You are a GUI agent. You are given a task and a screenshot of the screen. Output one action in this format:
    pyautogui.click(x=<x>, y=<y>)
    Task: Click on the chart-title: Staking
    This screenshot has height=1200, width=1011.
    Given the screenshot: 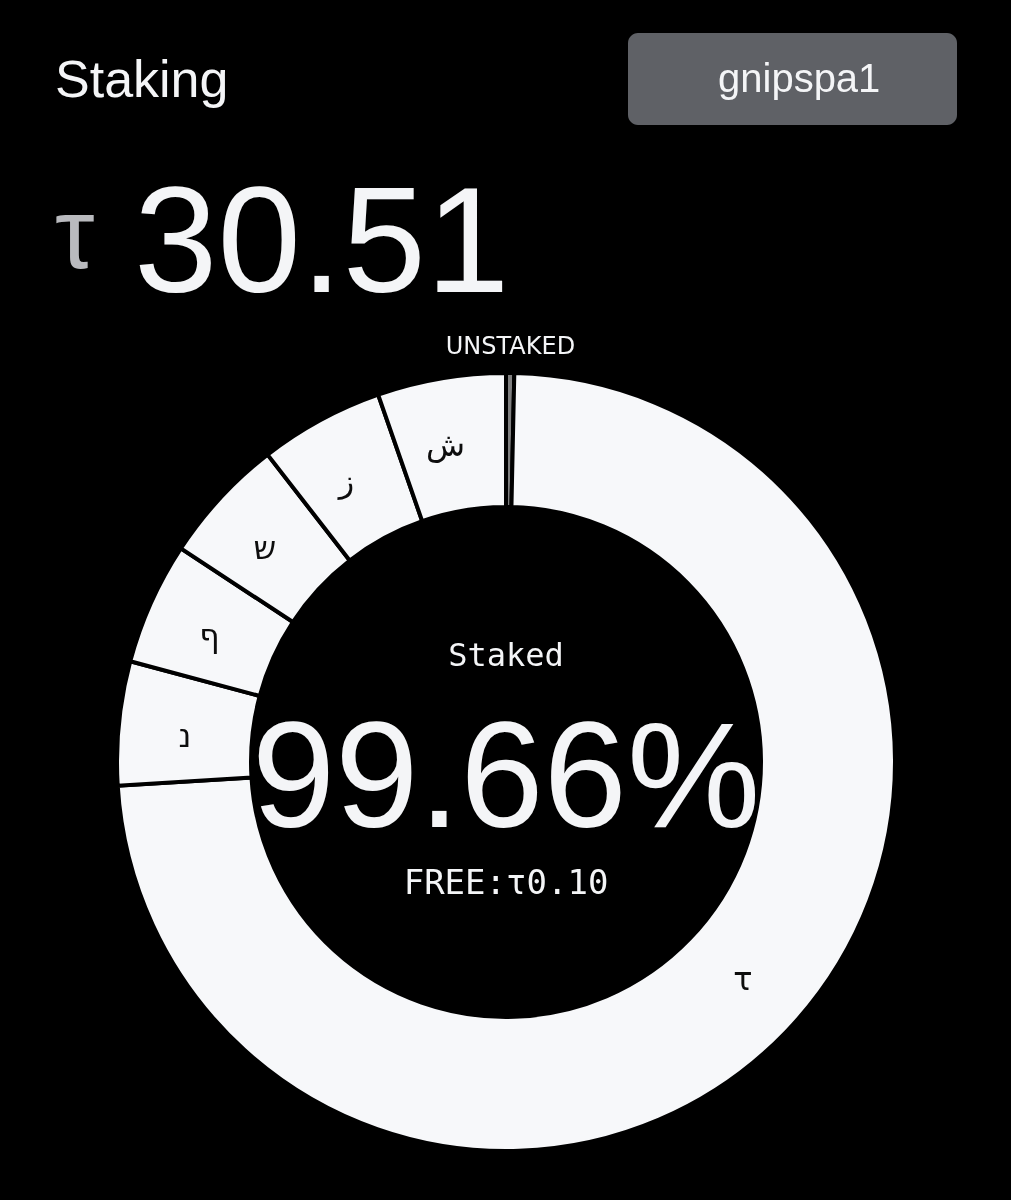 What is the action you would take?
    pyautogui.click(x=142, y=79)
    